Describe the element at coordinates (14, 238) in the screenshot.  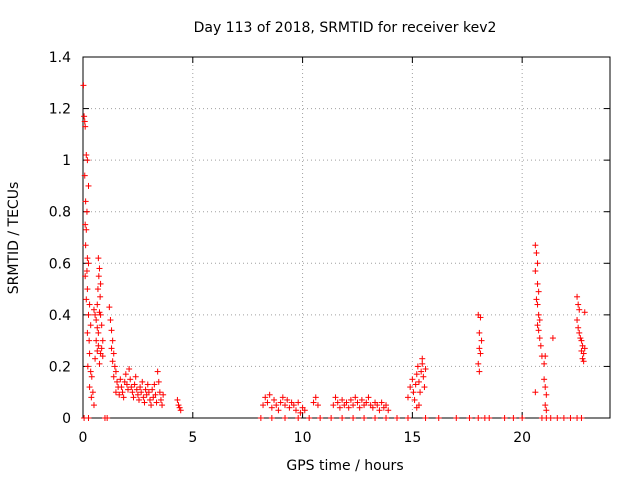
I see `y-axis-label: SRMTID / TECUs` at that location.